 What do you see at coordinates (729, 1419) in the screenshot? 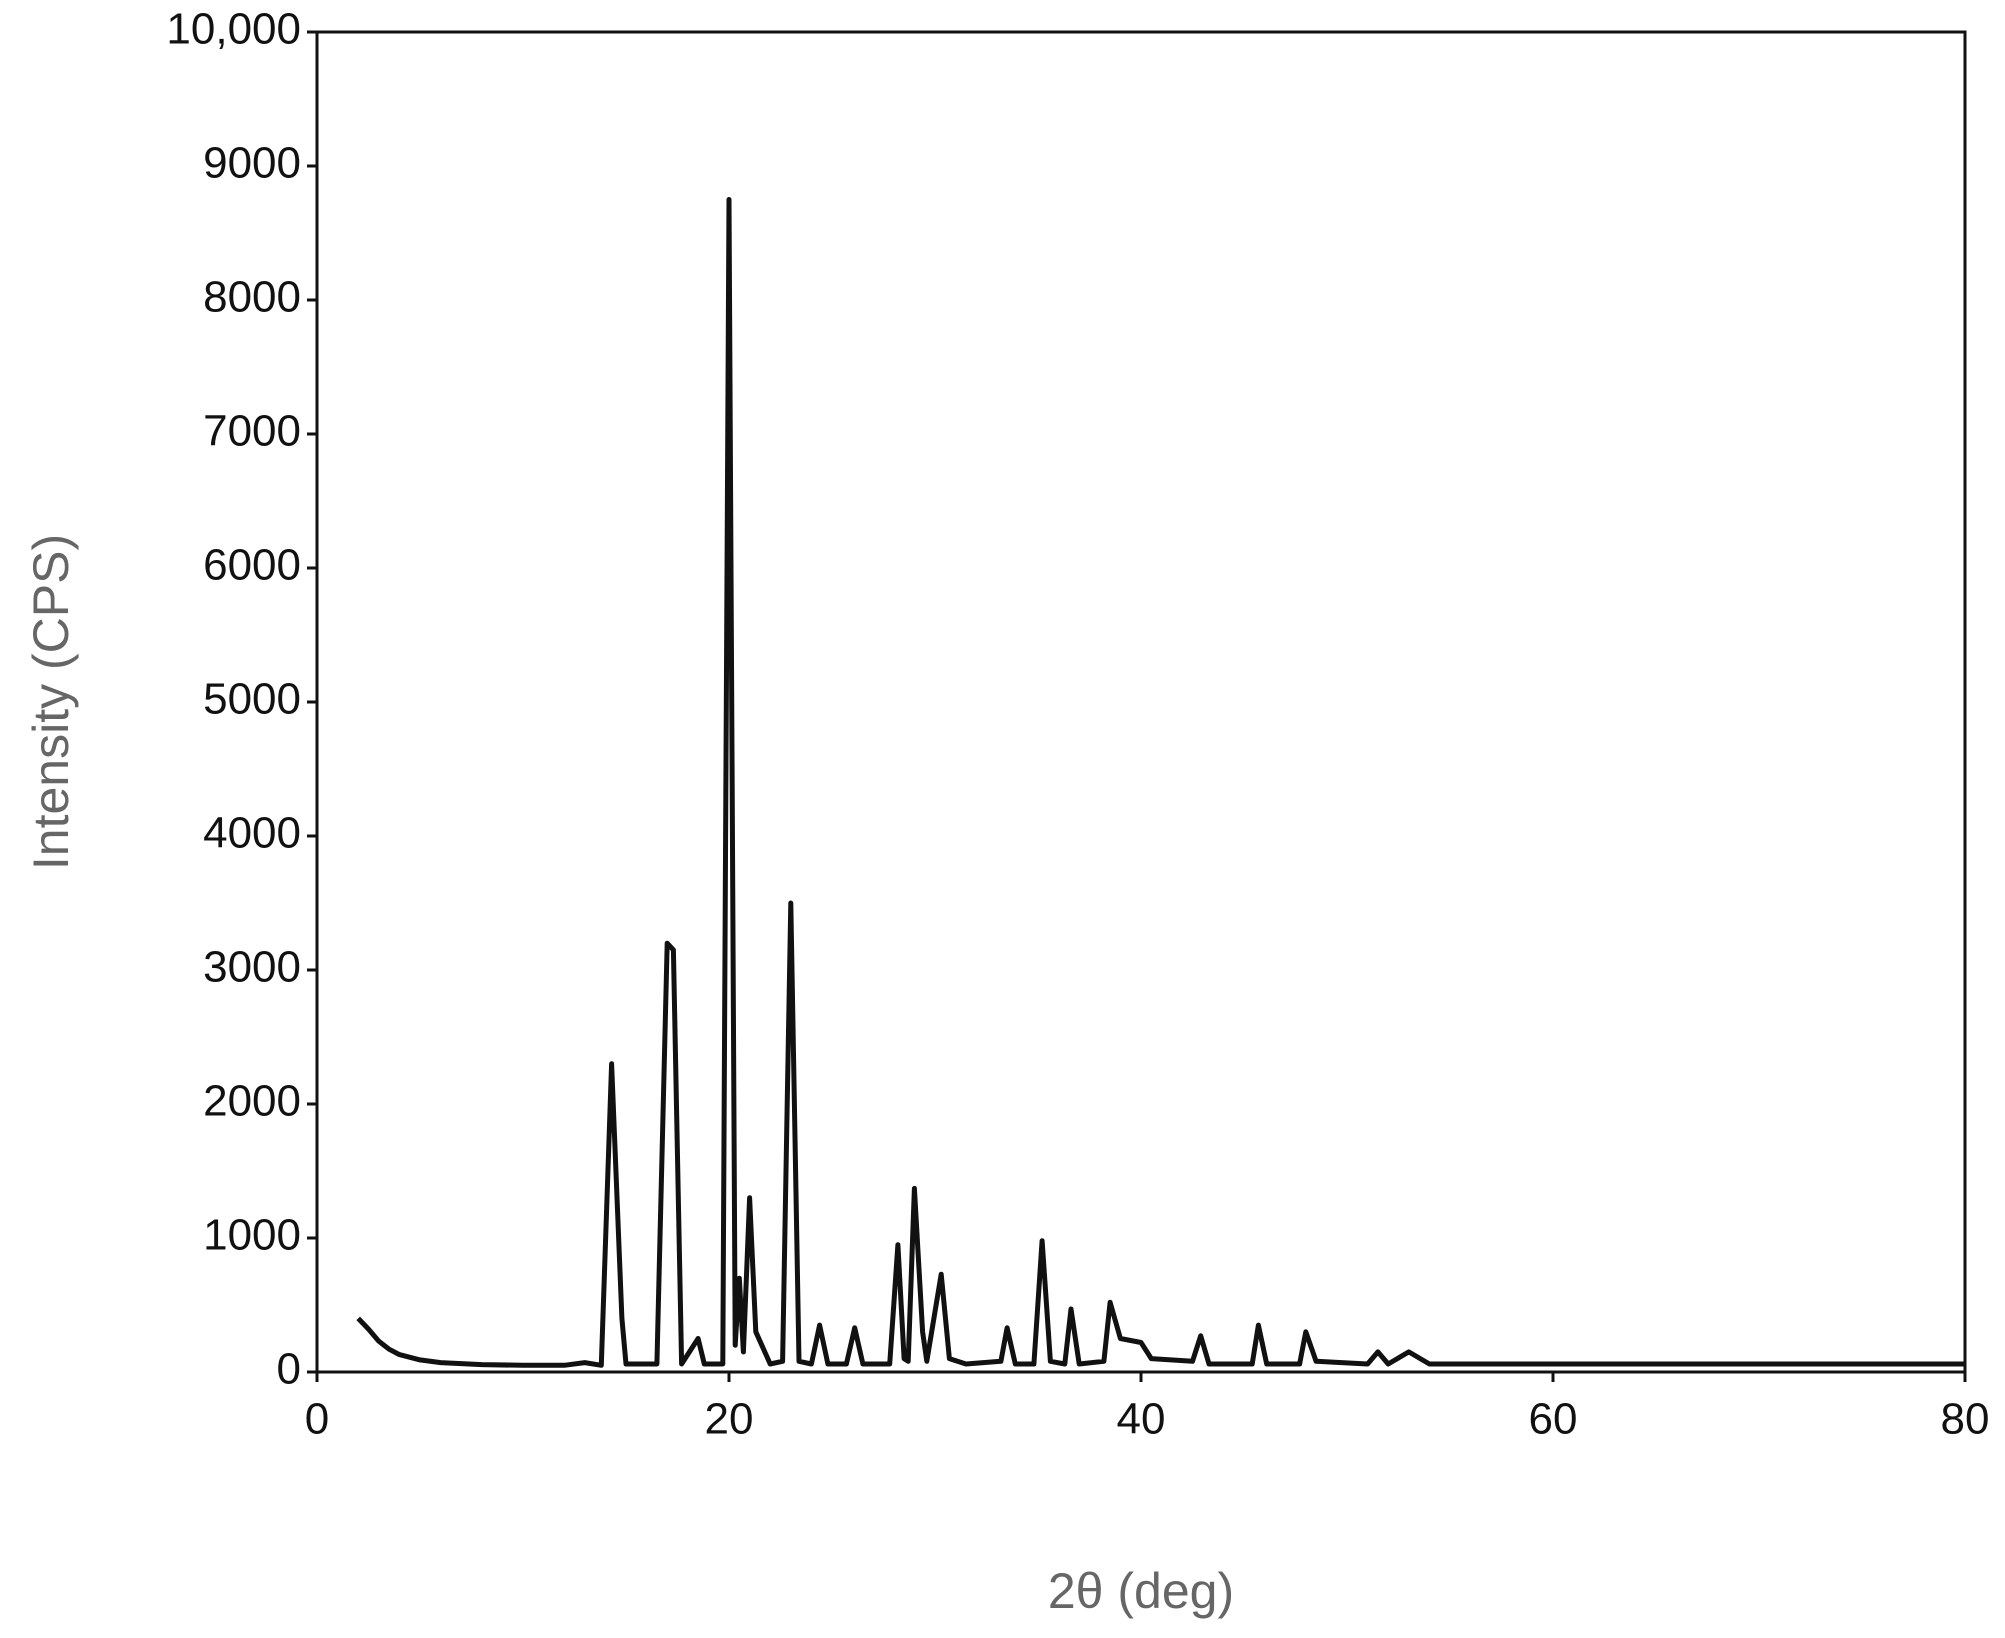
I see `x-tick-label: 20` at bounding box center [729, 1419].